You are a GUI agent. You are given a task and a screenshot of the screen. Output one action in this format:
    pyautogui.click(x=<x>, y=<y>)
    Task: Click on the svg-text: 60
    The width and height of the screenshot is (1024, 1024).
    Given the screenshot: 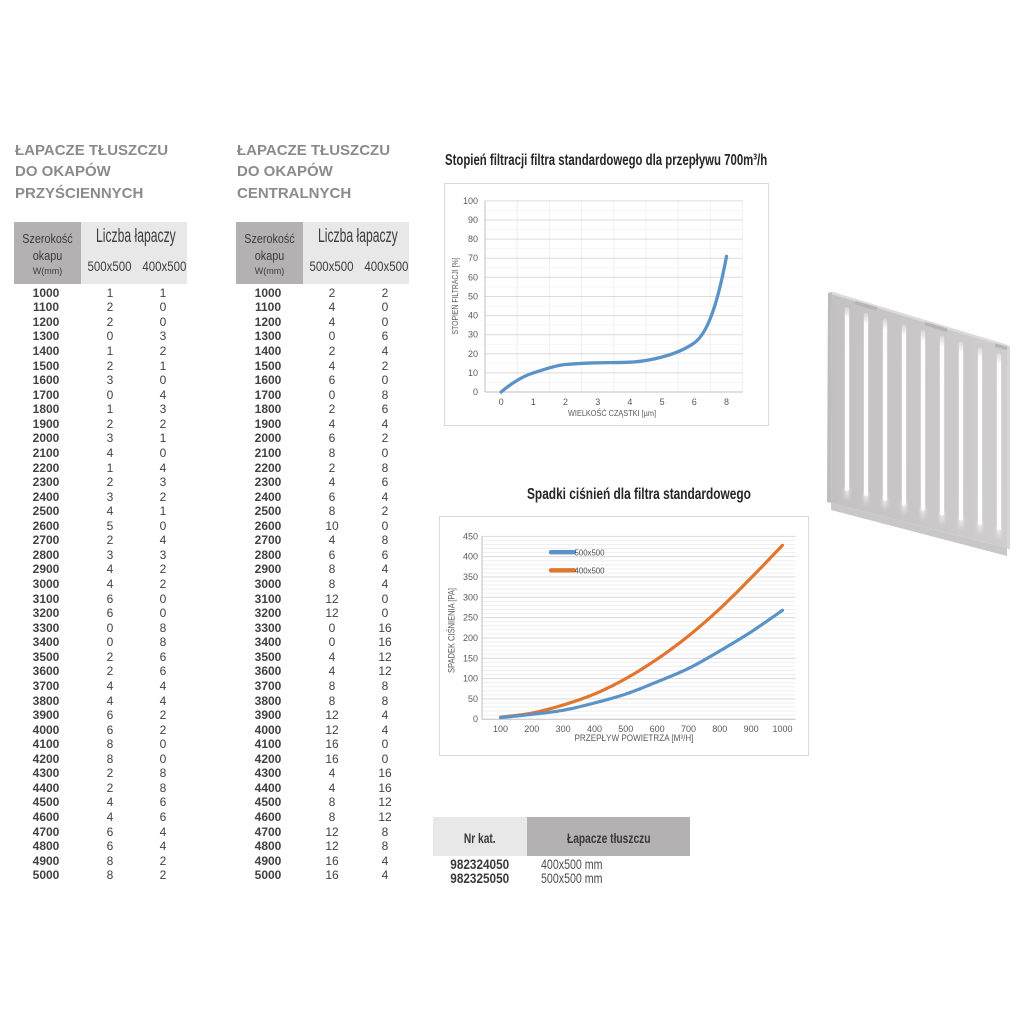 What is the action you would take?
    pyautogui.click(x=473, y=277)
    